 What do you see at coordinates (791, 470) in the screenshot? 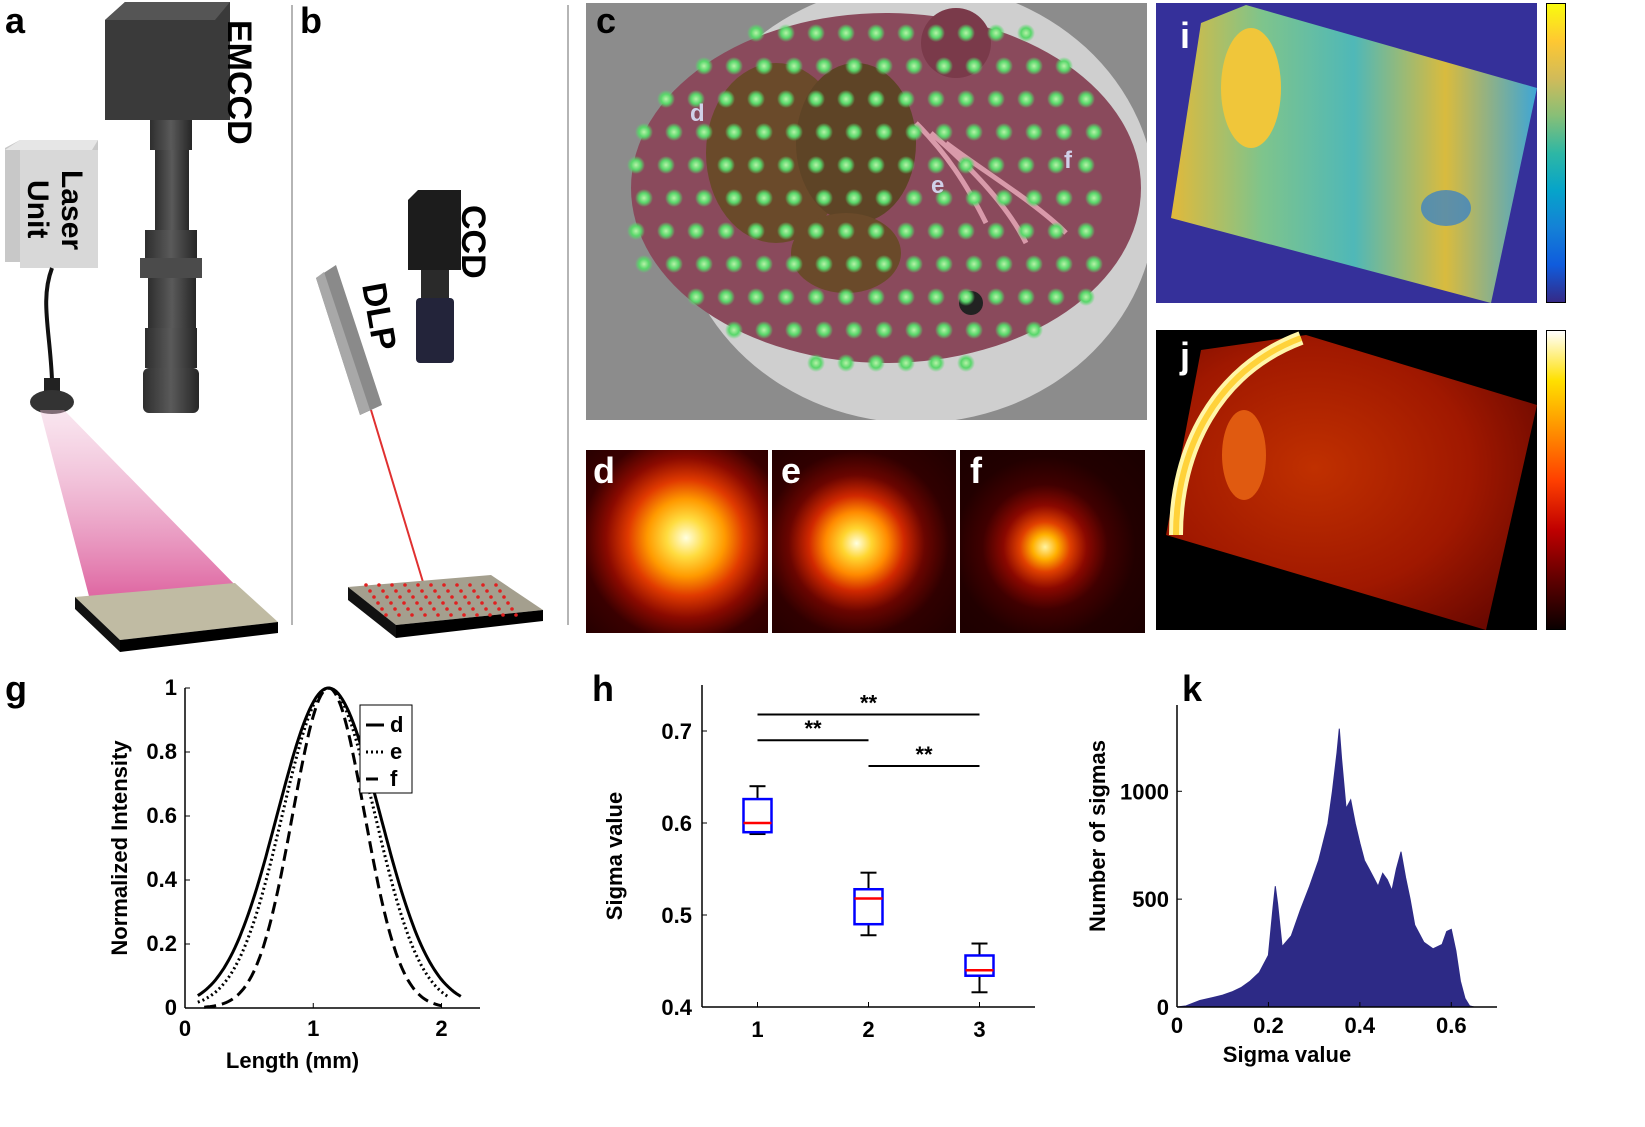
I see `panel-label-e: e` at bounding box center [791, 470].